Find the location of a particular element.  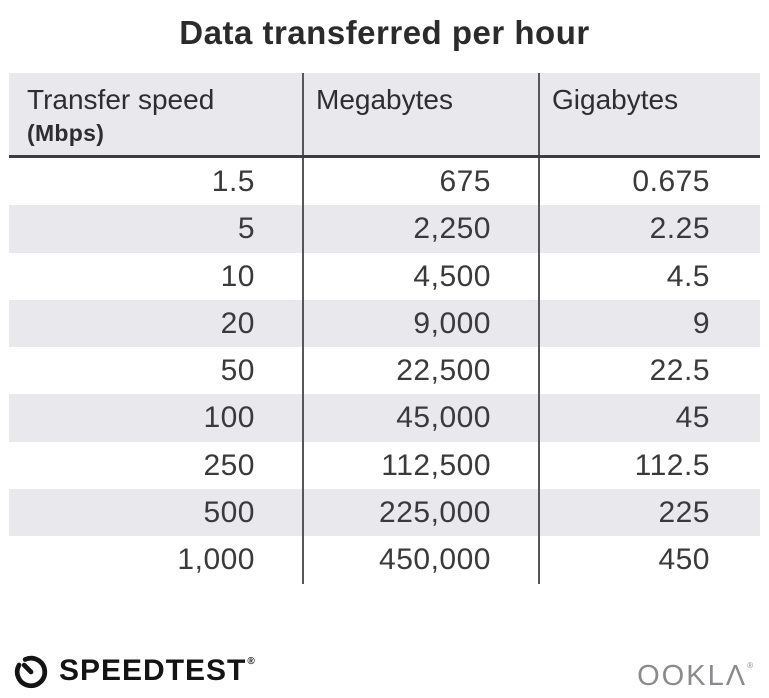

cell-transfer-speed: 10 is located at coordinates (237, 276).